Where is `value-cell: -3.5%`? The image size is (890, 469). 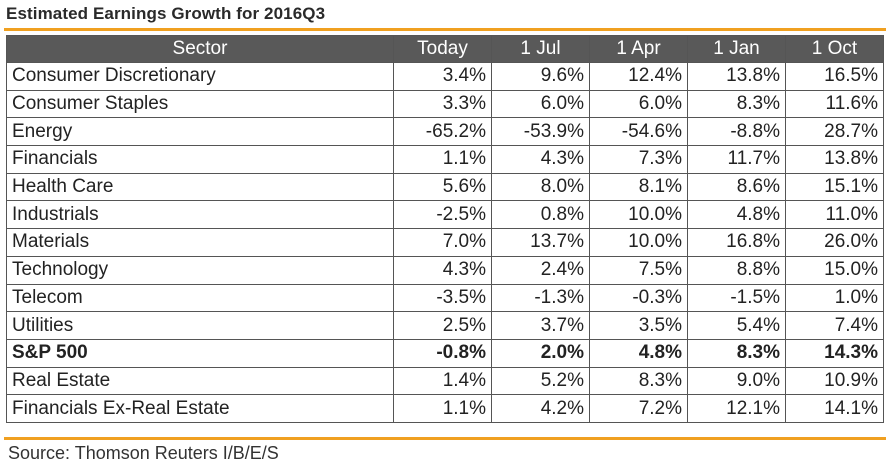
value-cell: -3.5% is located at coordinates (442, 298).